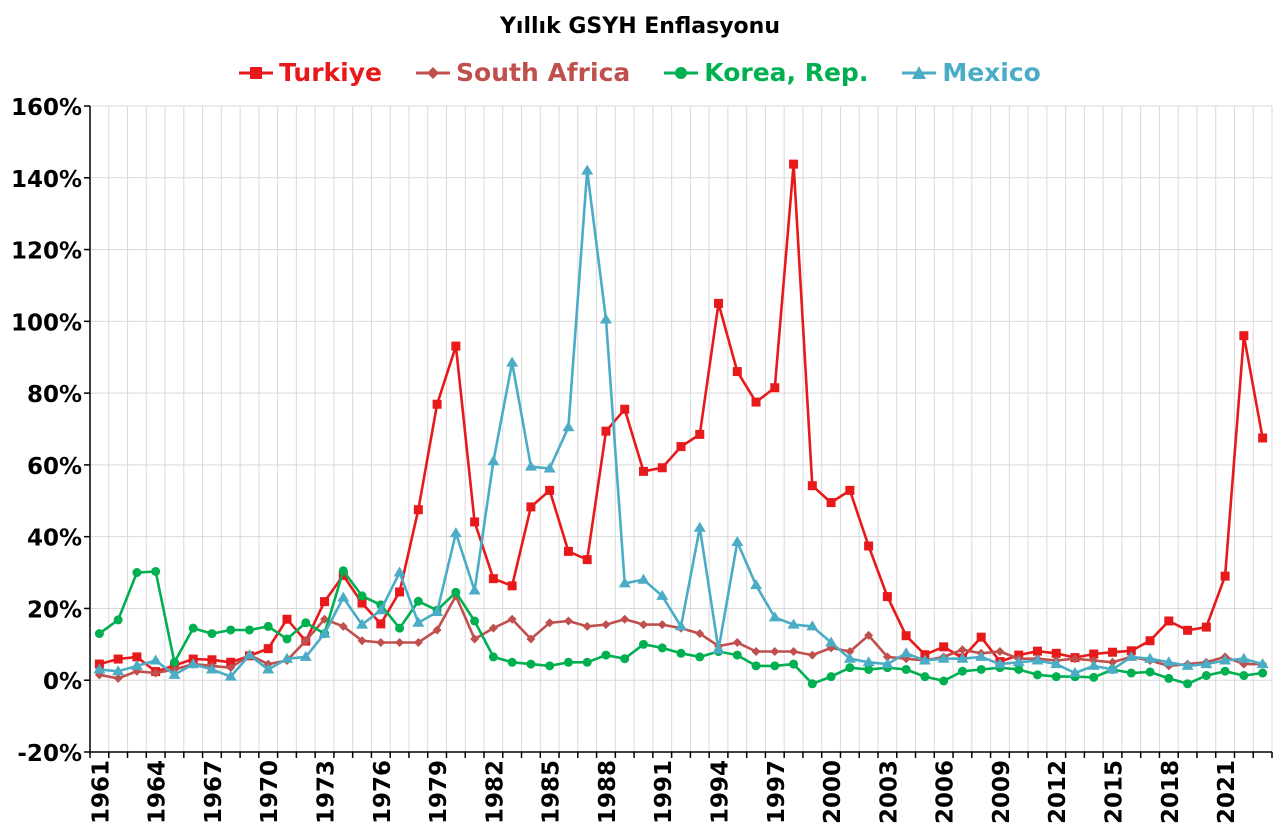 This screenshot has height=836, width=1280. What do you see at coordinates (766, 72) in the screenshot?
I see `legend-item-korea-rep: Korea, Rep.` at bounding box center [766, 72].